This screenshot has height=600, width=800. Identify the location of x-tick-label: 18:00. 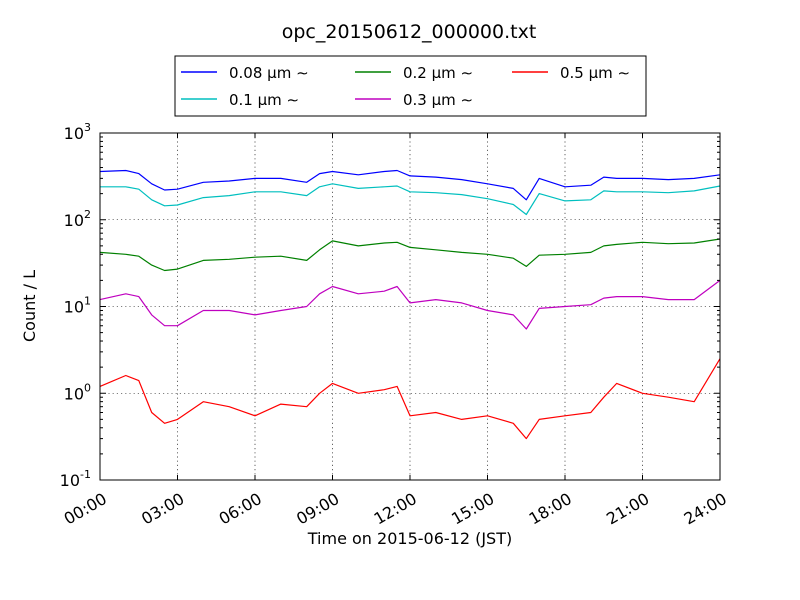
(550, 509).